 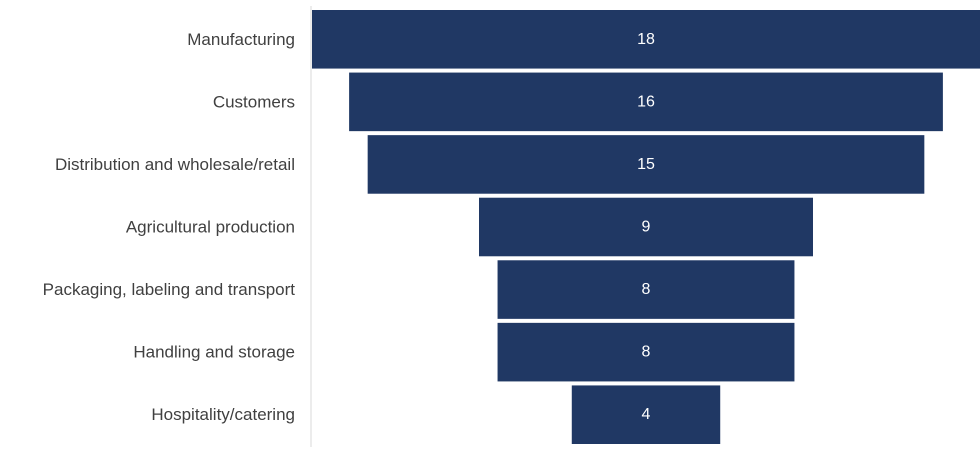 I want to click on category-label: Packaging, labeling and transport, so click(x=169, y=289).